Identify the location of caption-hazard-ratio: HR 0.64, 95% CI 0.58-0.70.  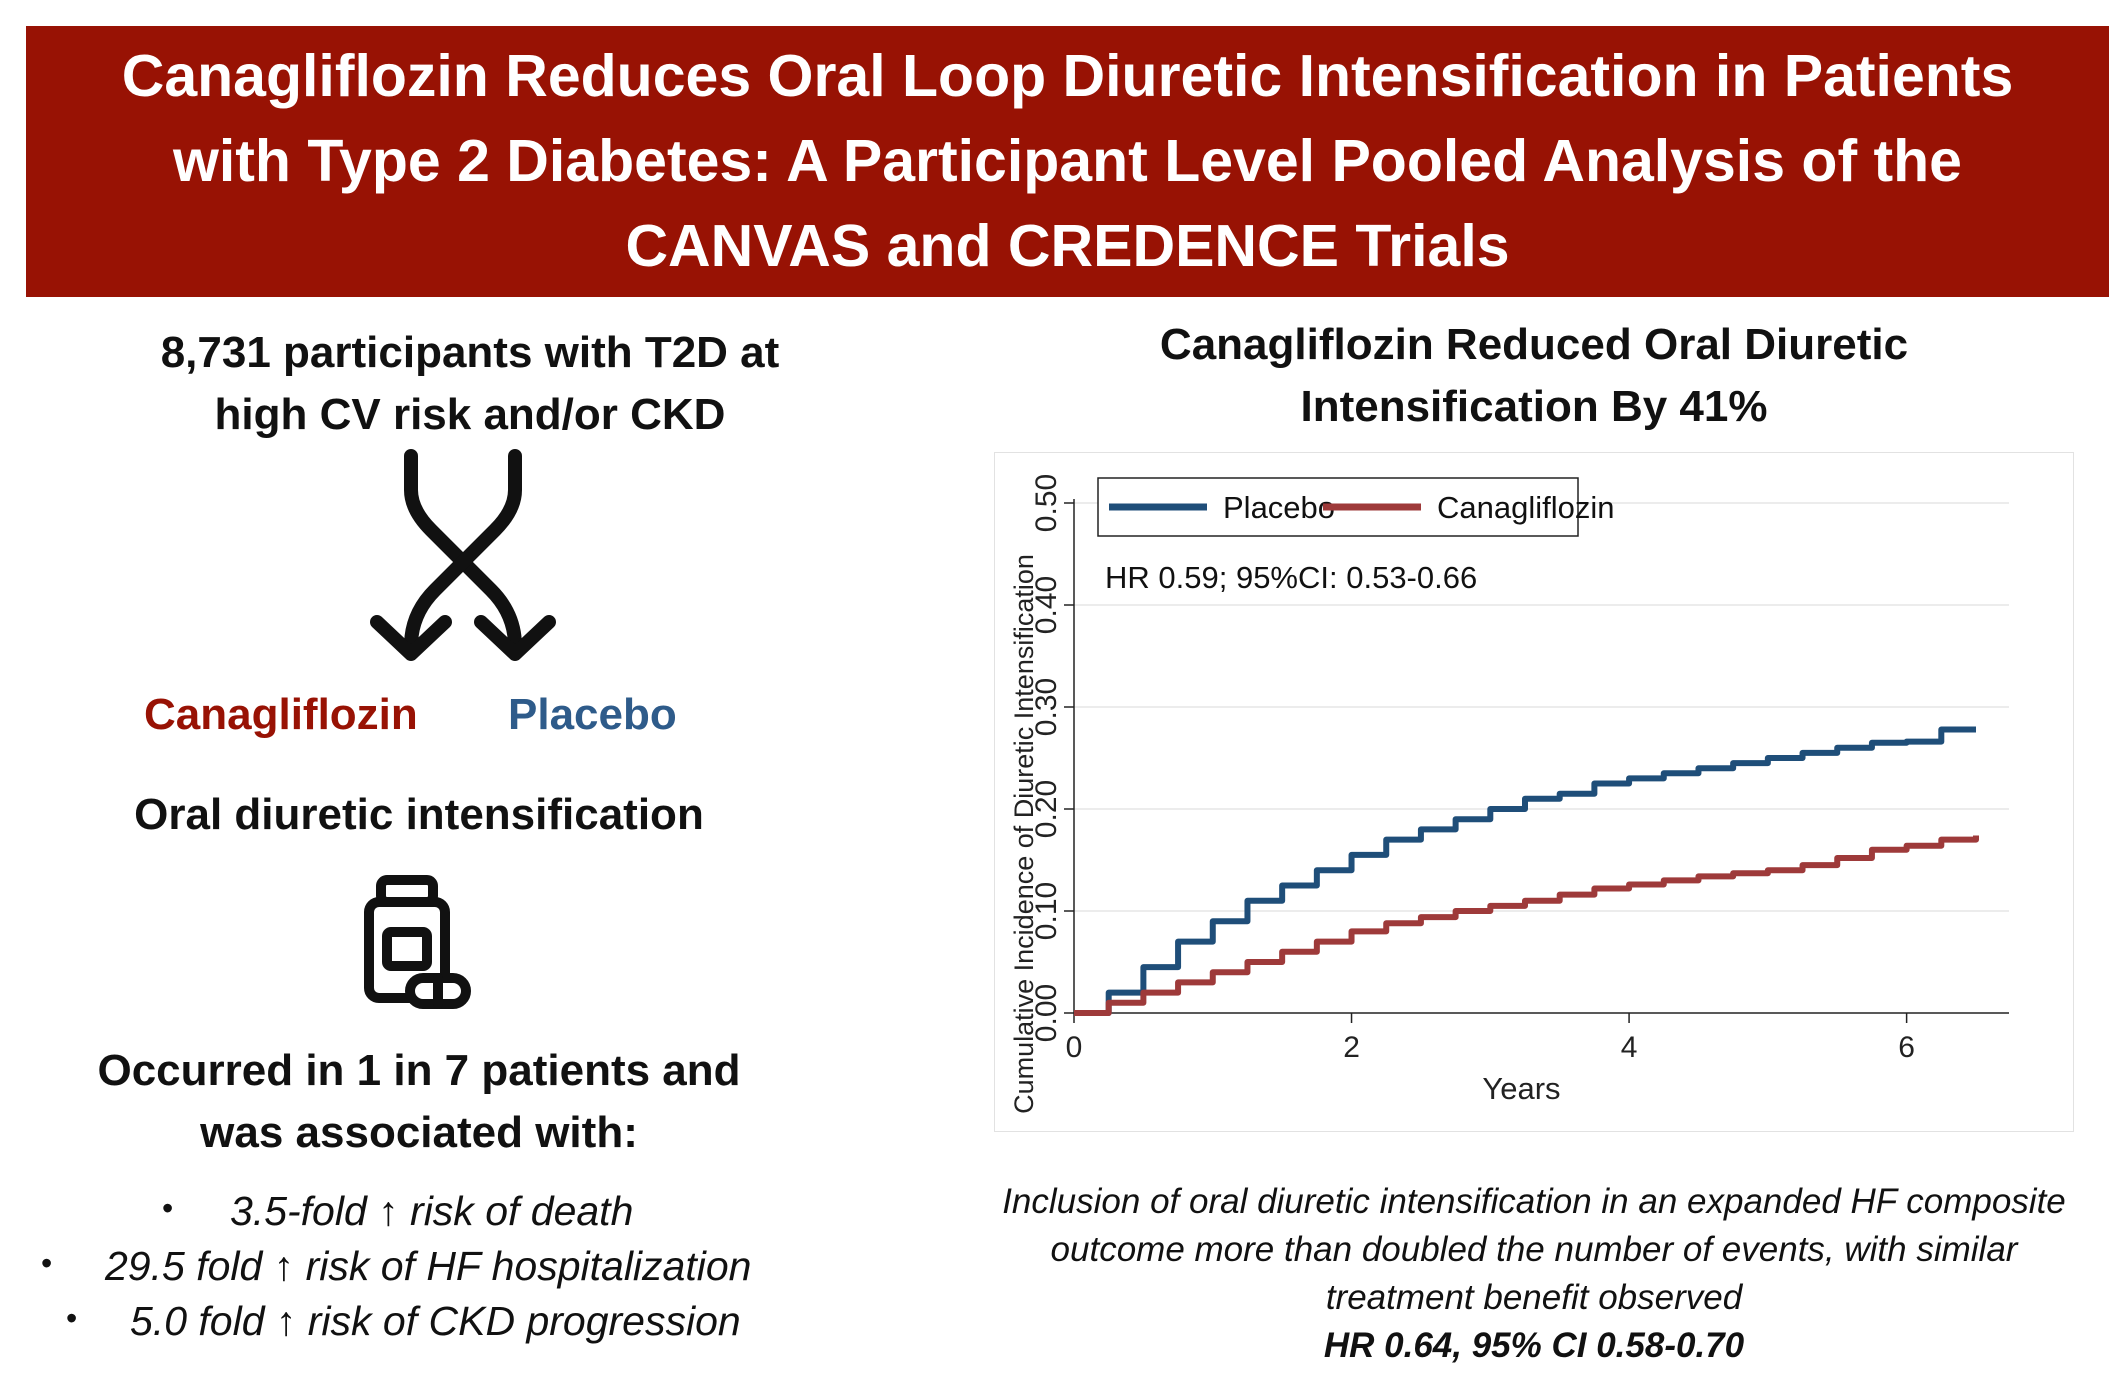
(1534, 1345).